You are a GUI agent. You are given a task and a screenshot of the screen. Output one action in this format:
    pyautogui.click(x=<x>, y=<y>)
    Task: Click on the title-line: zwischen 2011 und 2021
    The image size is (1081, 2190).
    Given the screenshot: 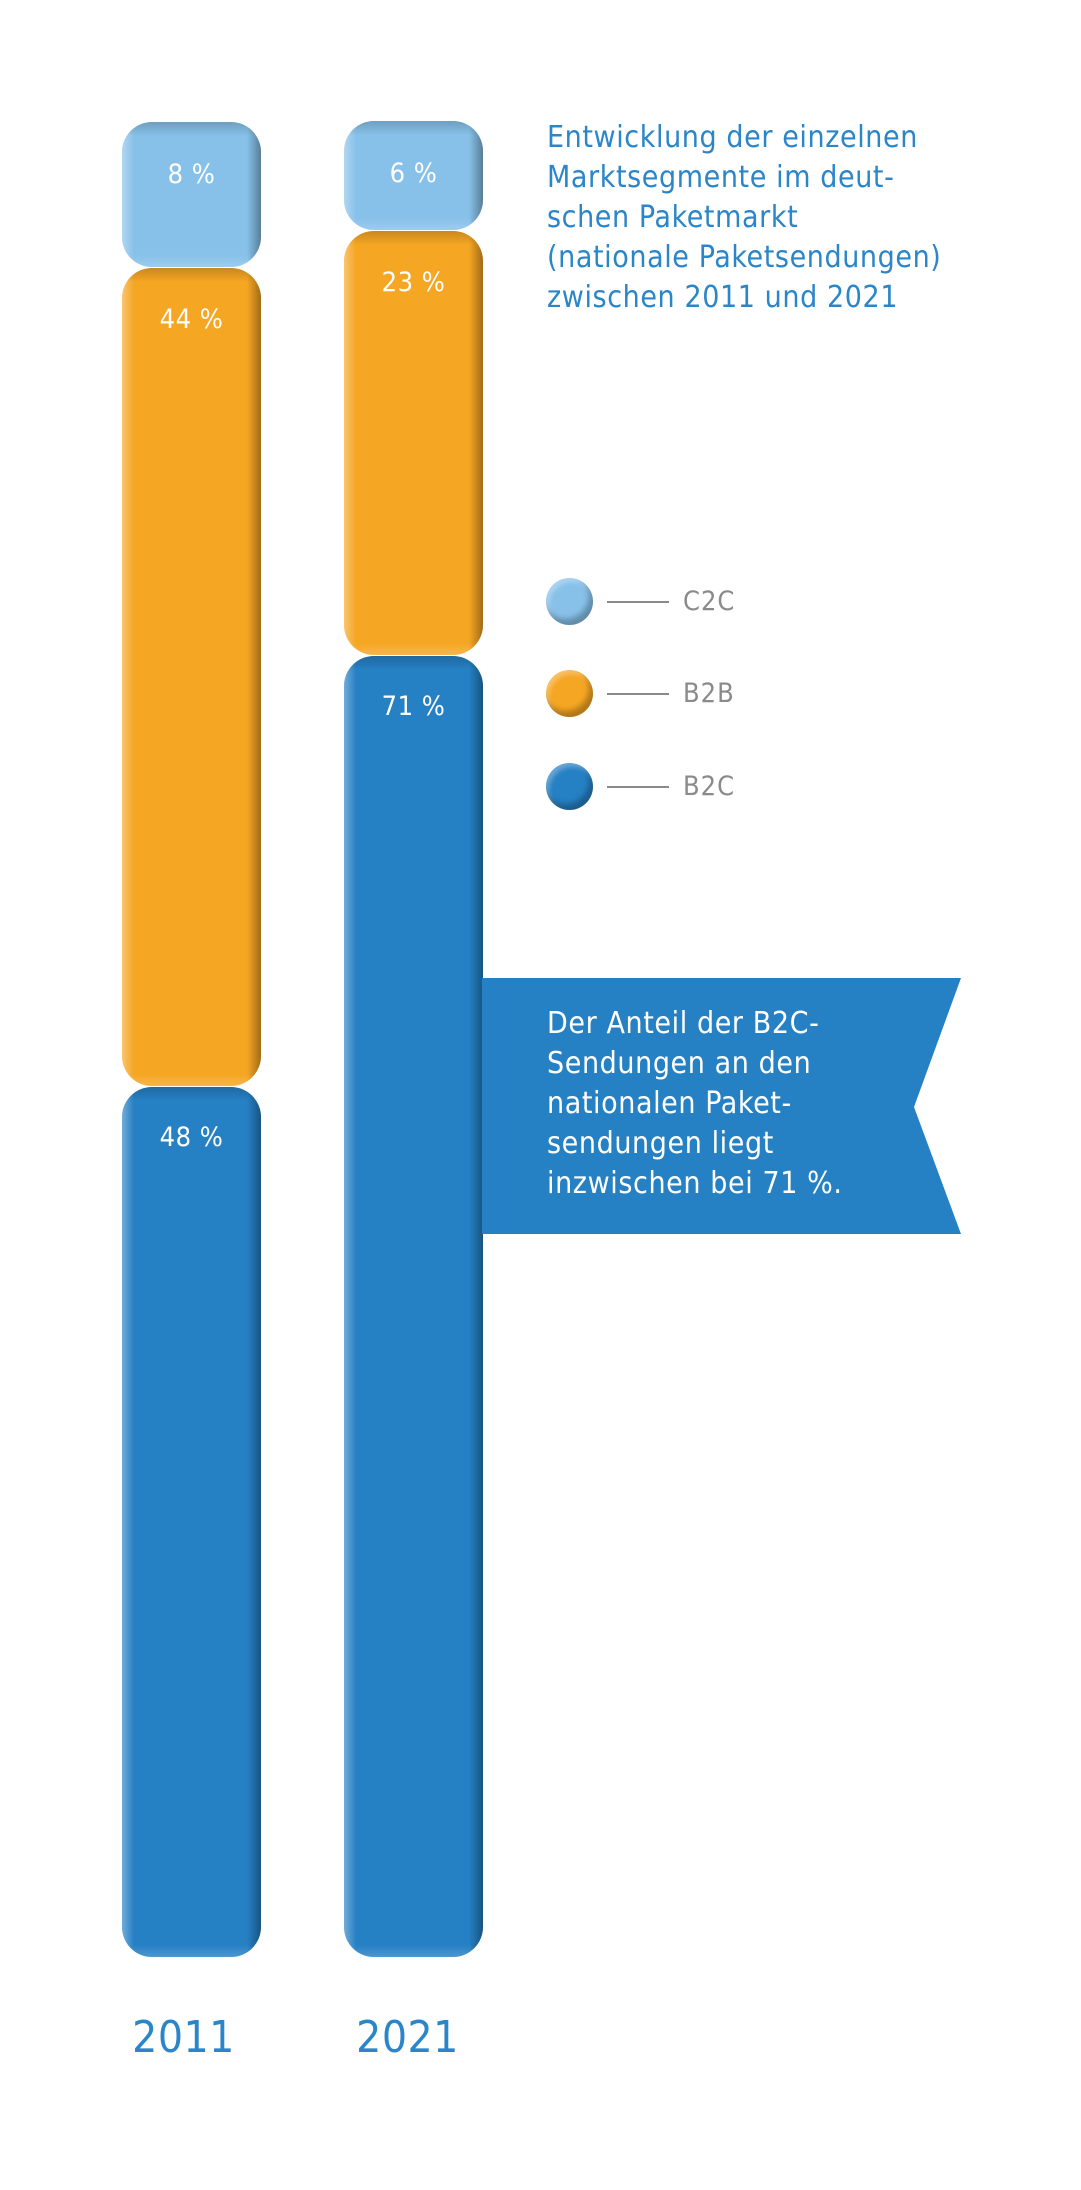 What is the action you would take?
    pyautogui.click(x=723, y=297)
    